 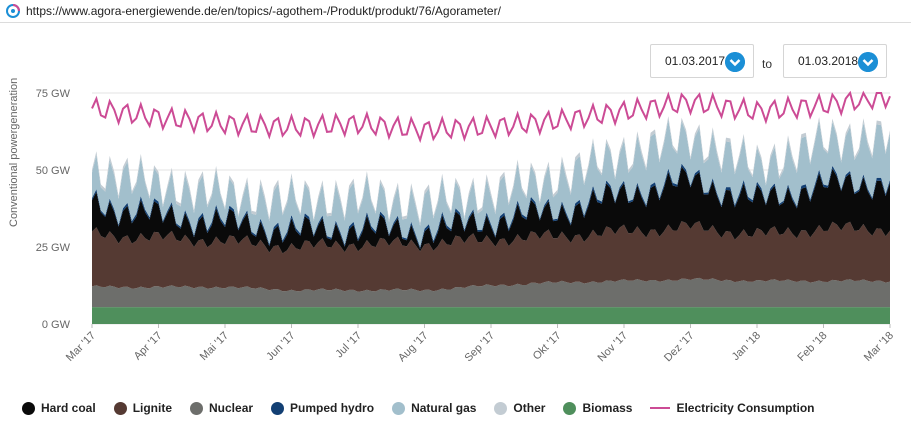 I want to click on legend-item: Hard coal, so click(x=59, y=408).